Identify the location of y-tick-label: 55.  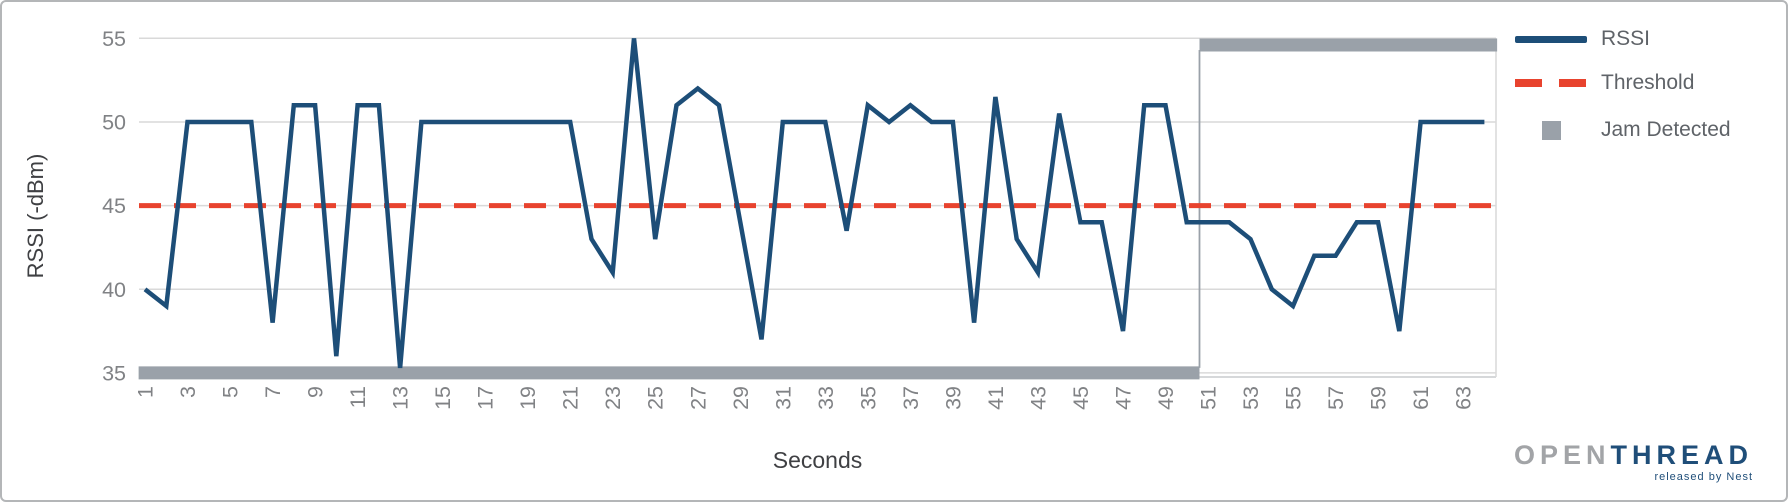
(114, 39).